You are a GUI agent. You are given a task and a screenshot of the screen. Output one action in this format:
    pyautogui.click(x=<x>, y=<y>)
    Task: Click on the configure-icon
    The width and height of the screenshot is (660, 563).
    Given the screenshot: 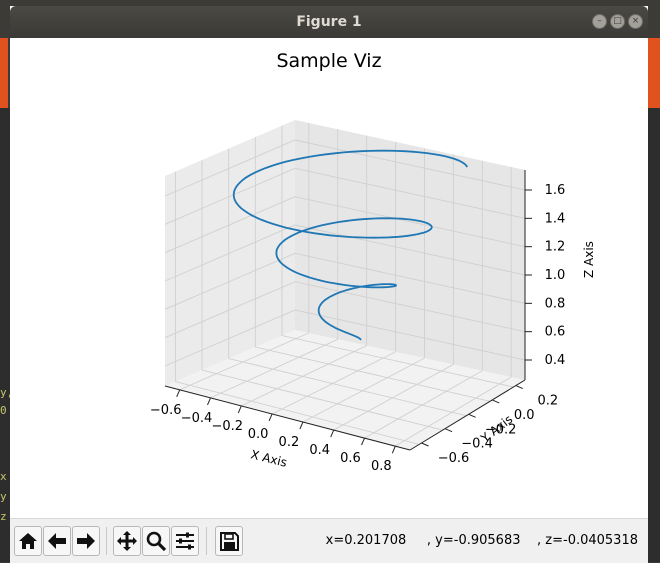 What is the action you would take?
    pyautogui.click(x=185, y=541)
    